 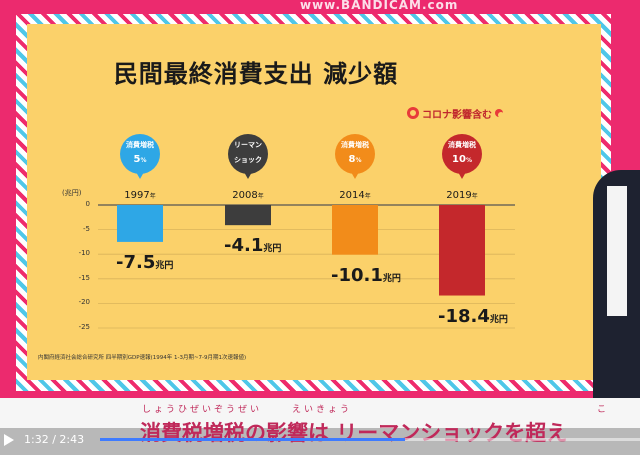 What do you see at coordinates (352, 195) in the screenshot?
I see `x-category-year: 2014` at bounding box center [352, 195].